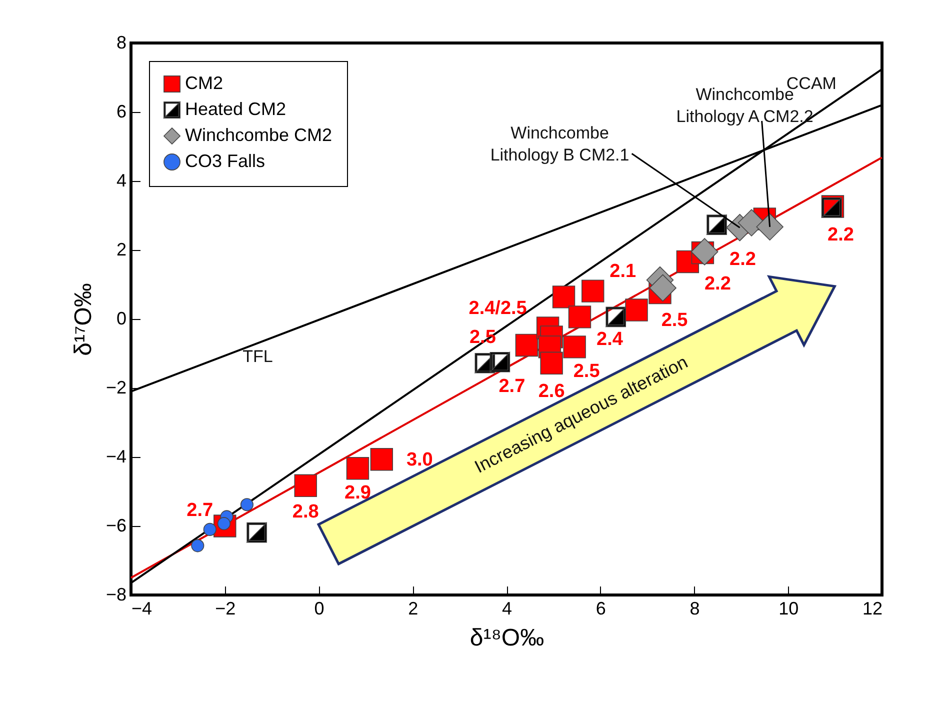 The image size is (928, 720). I want to click on annotation: TFL, so click(257, 356).